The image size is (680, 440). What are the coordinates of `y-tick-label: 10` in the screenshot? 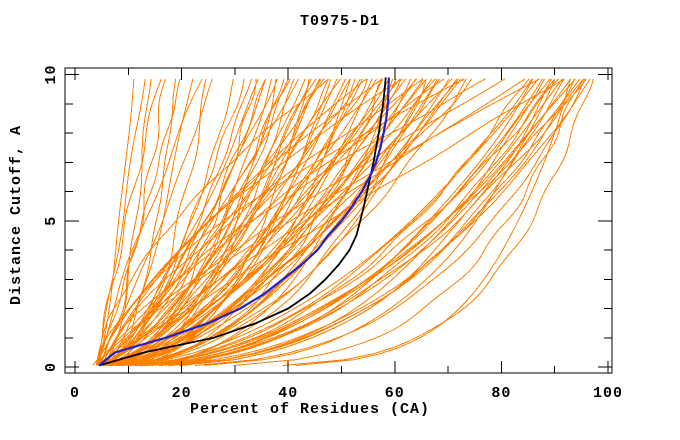 It's located at (51, 74).